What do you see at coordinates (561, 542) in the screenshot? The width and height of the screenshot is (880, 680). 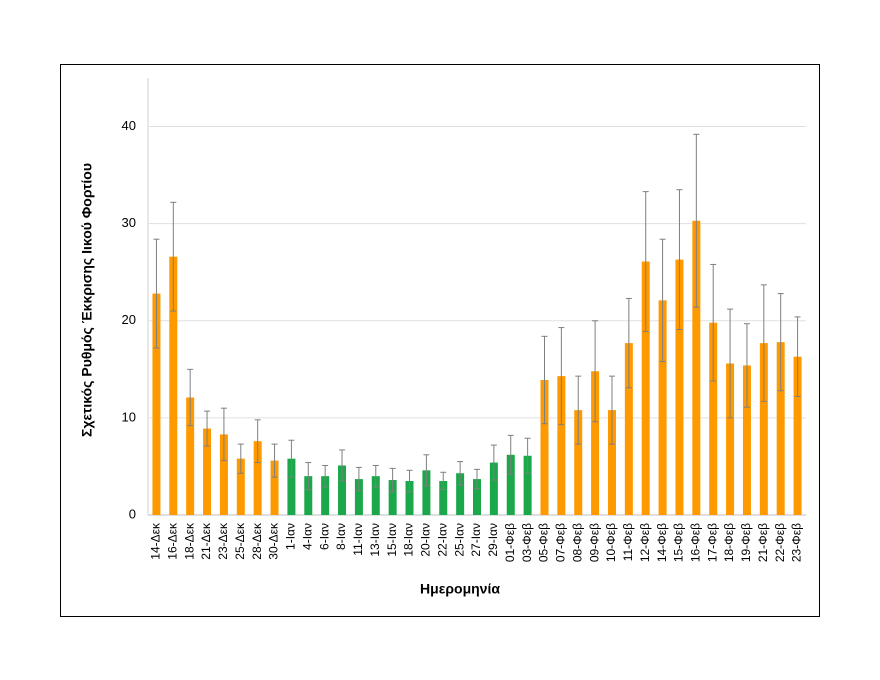 I see `x-tick-label: 07-Φεβ` at bounding box center [561, 542].